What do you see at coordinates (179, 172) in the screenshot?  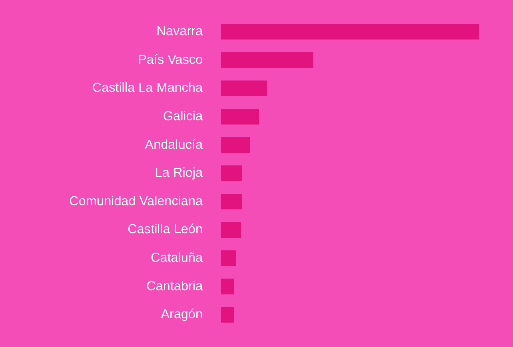 I see `y-tick-label: La Rioja` at bounding box center [179, 172].